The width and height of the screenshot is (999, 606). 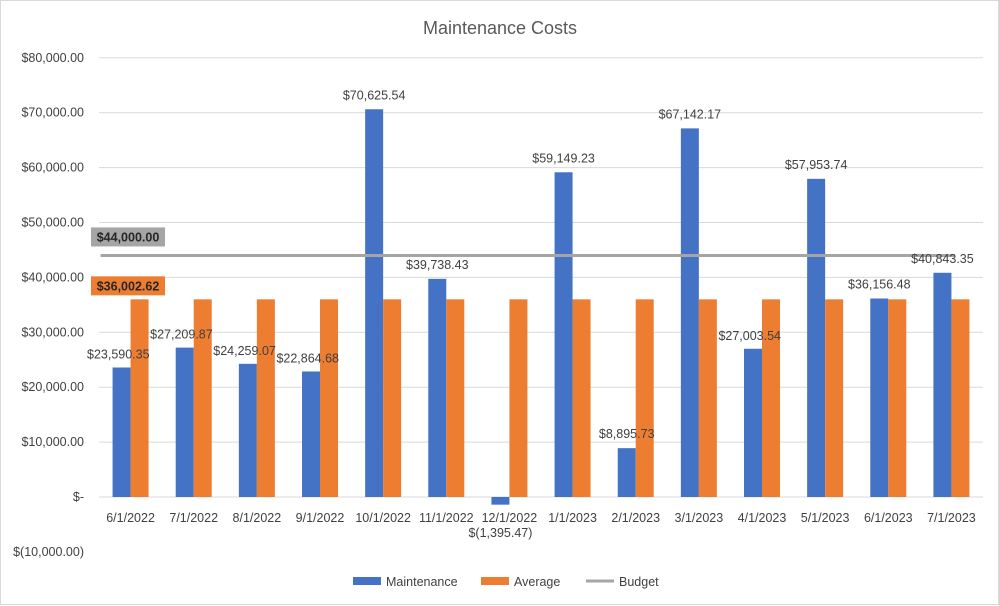 What do you see at coordinates (52, 168) in the screenshot?
I see `y-tick-label: $60,000.00` at bounding box center [52, 168].